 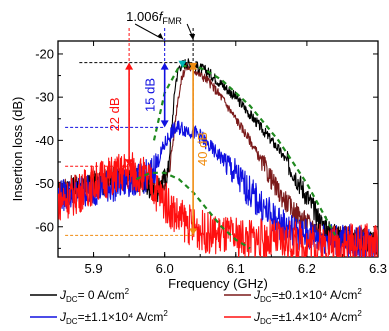 What do you see at coordinates (44, 97) in the screenshot?
I see `y-tick-label: -30` at bounding box center [44, 97].